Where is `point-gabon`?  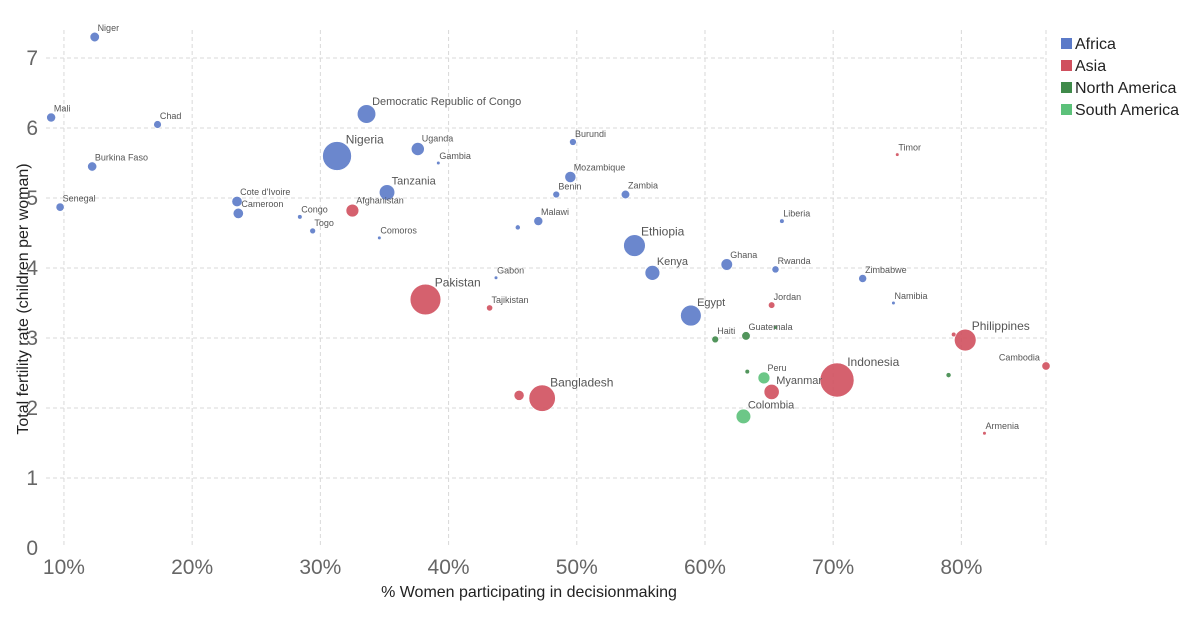
point-gabon is located at coordinates (496, 277).